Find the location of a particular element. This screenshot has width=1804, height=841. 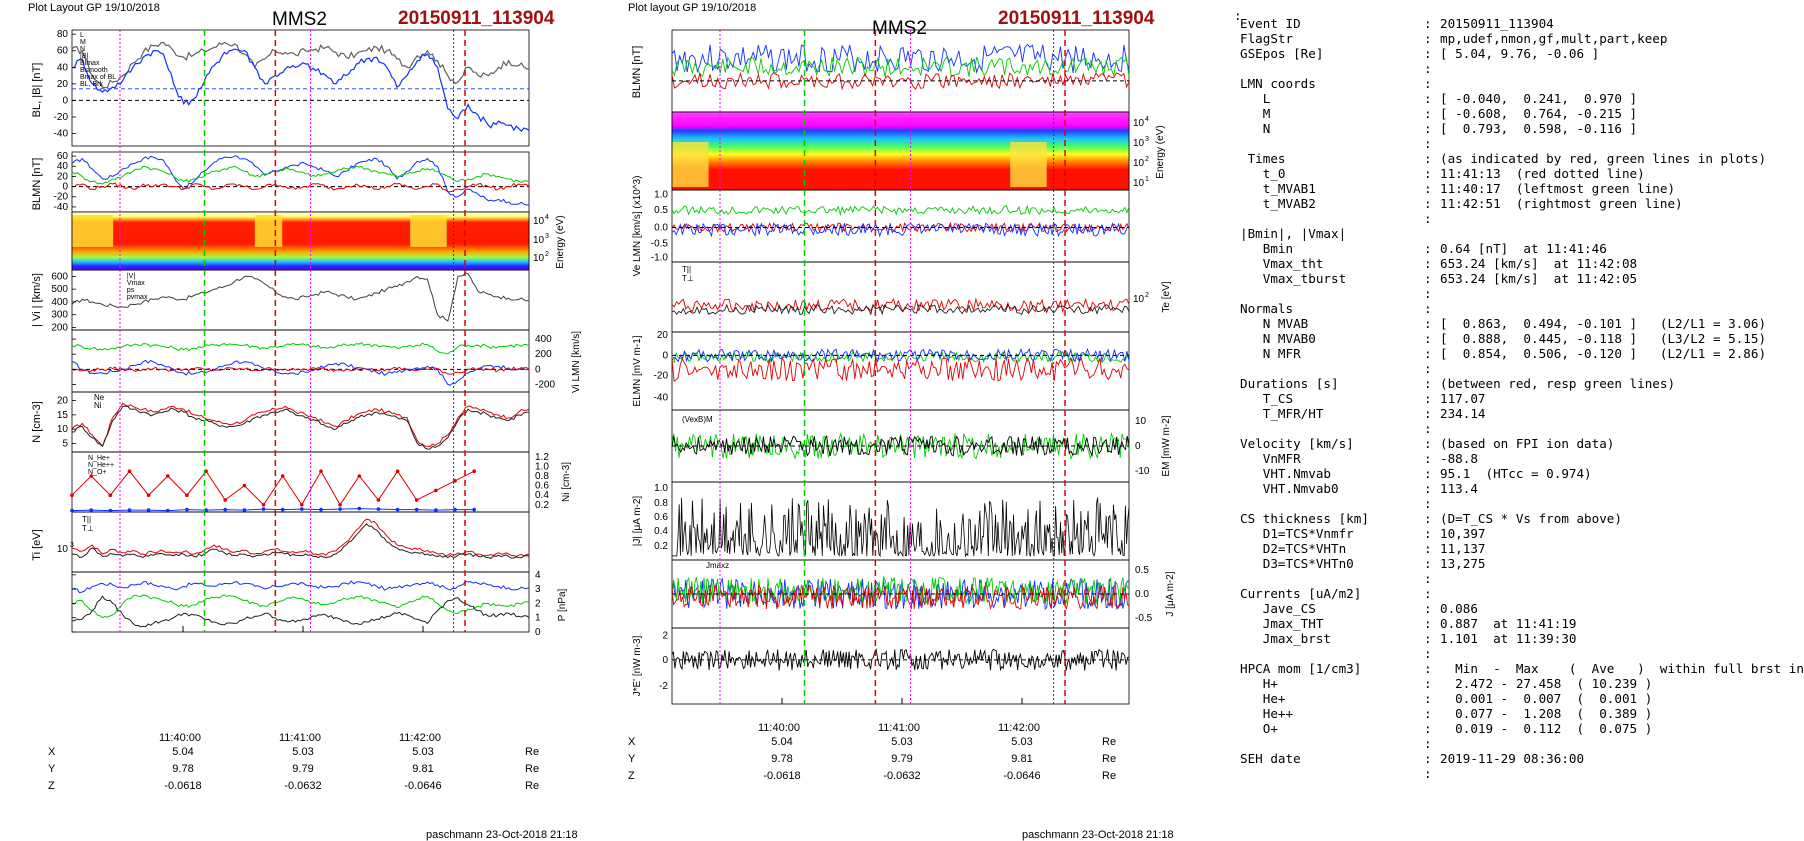

legend-entry: N is located at coordinates (82, 49).